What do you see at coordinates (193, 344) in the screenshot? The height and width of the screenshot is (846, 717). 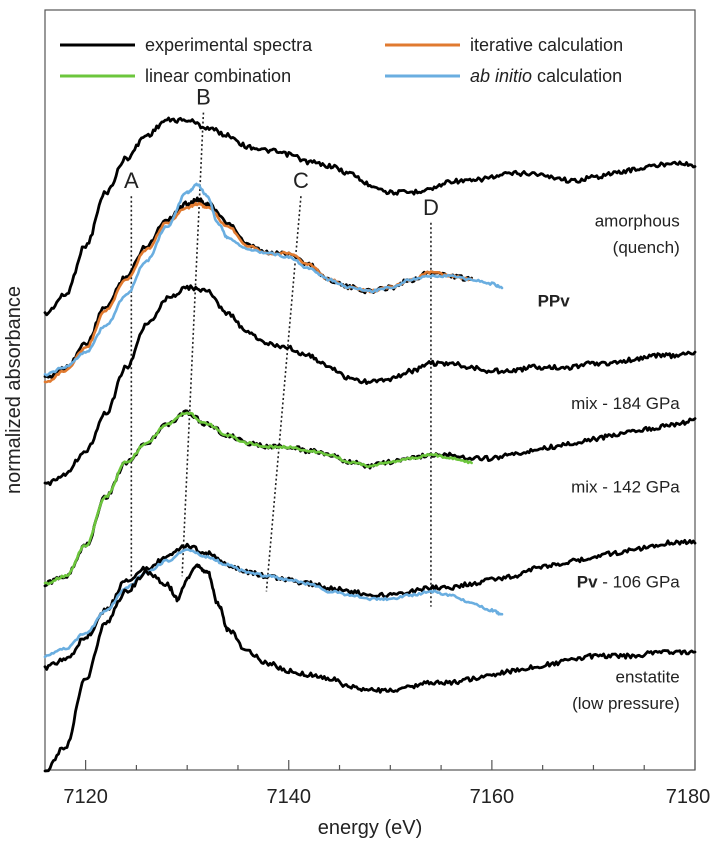 I see `peak-line-b` at bounding box center [193, 344].